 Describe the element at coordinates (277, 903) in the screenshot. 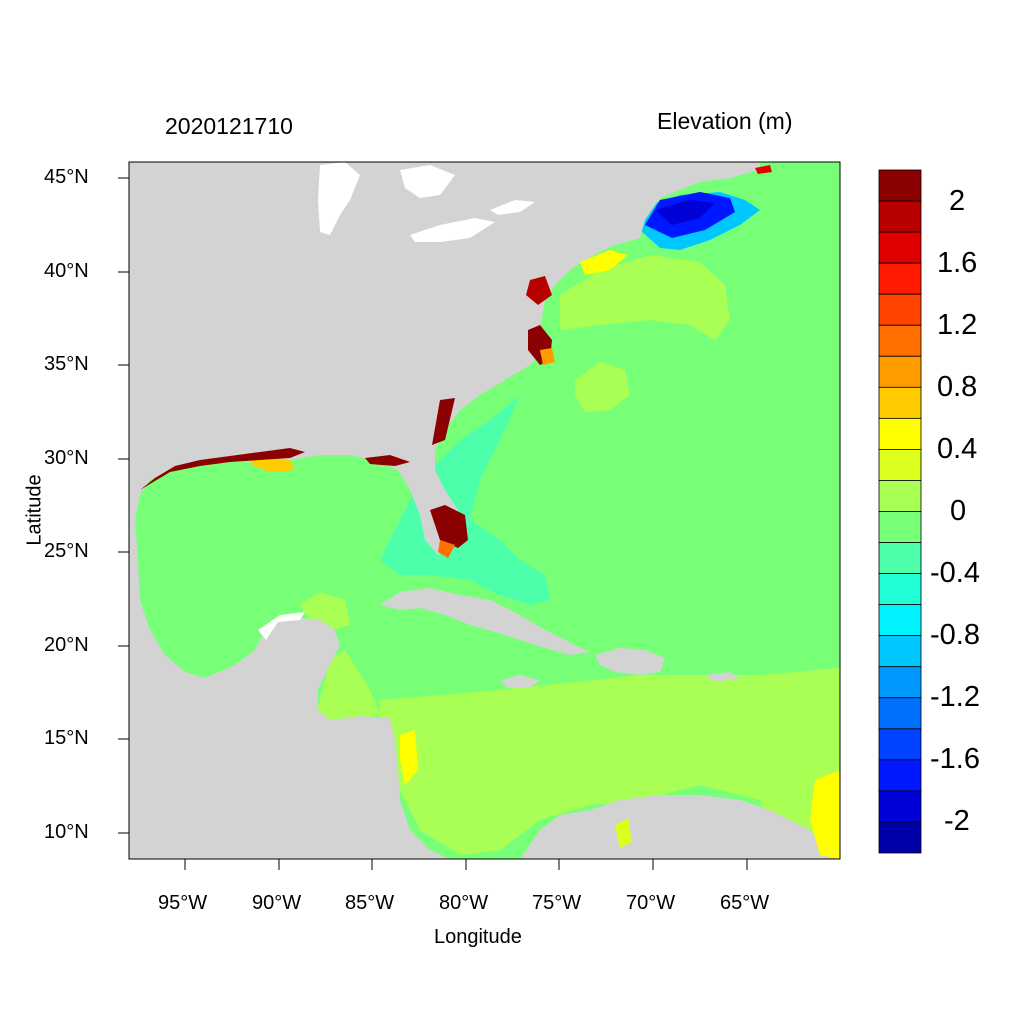

I see `xtick-label: 90°W` at that location.